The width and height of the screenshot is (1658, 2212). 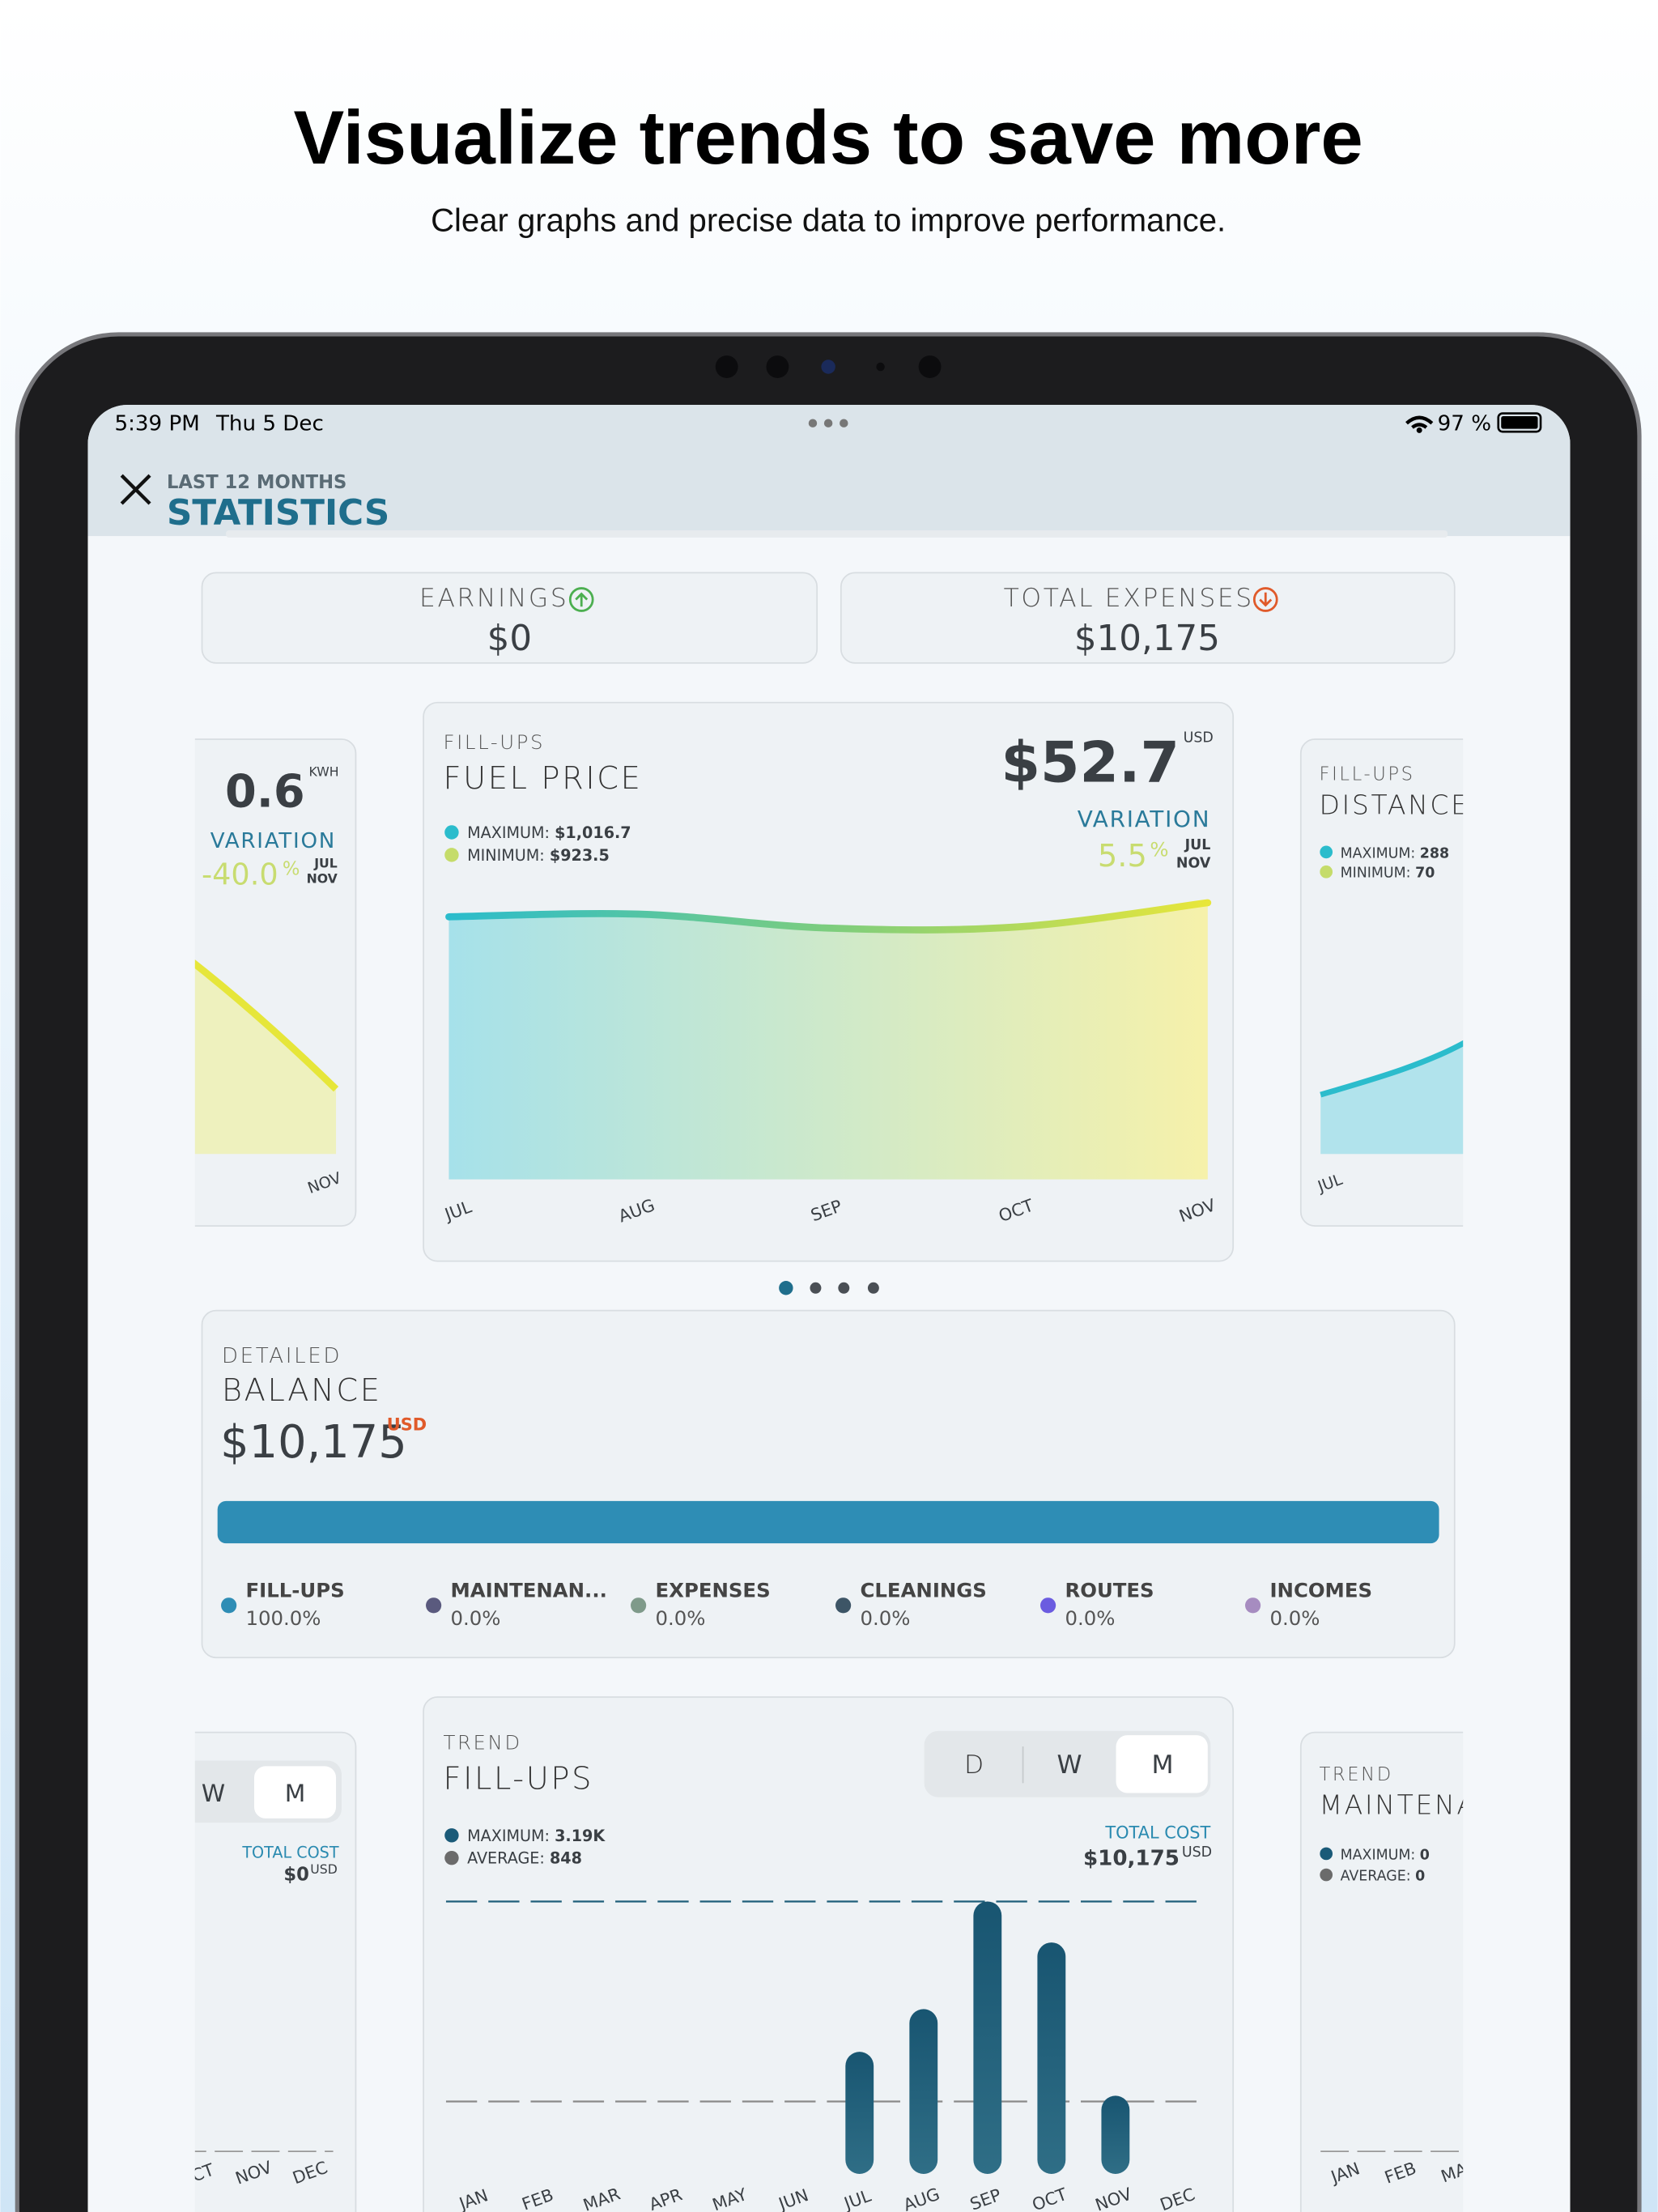 What do you see at coordinates (322, 879) in the screenshot?
I see `to: NOV` at bounding box center [322, 879].